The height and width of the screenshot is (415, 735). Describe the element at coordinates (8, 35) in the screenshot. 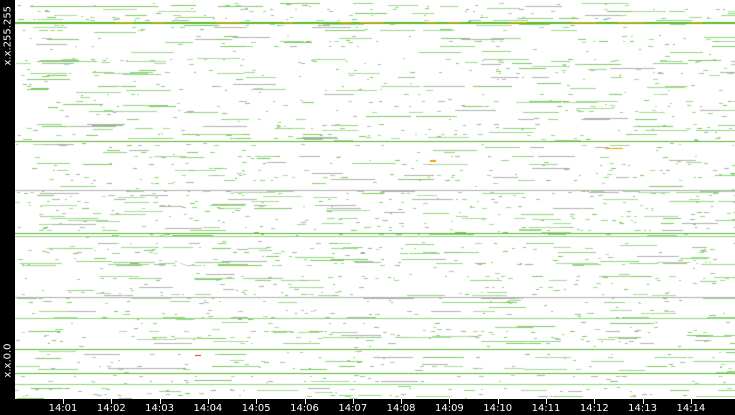

I see `y-label-top: x.x.255.255` at that location.